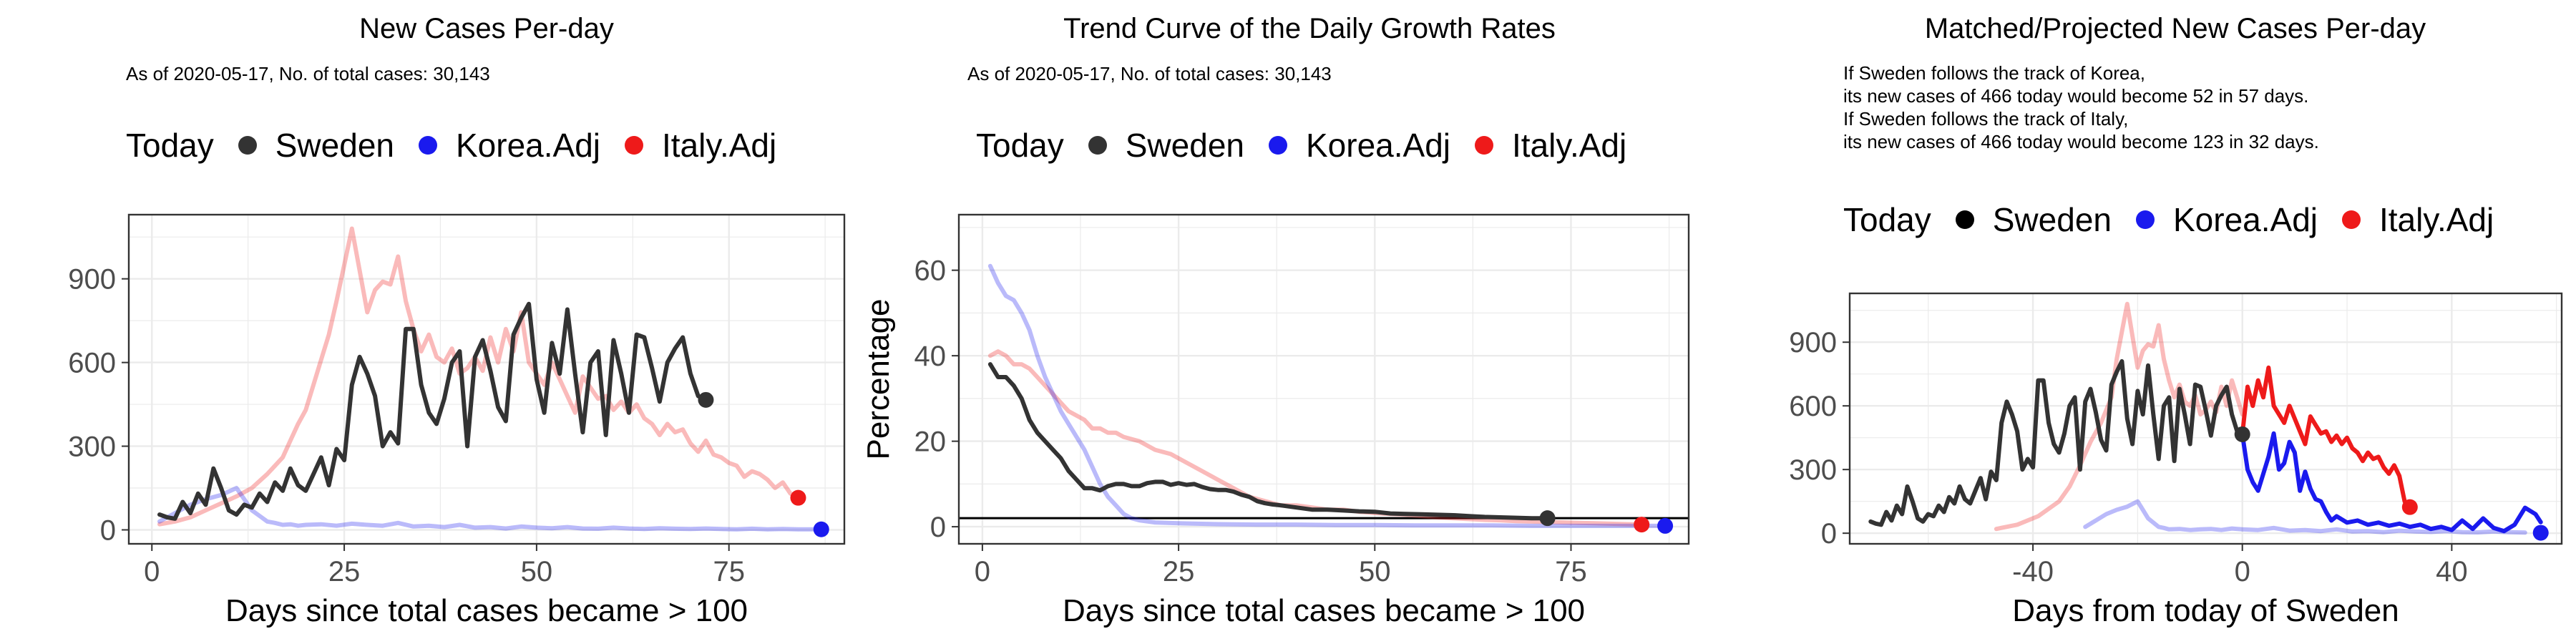  Describe the element at coordinates (486, 28) in the screenshot. I see `chart-title: New Cases Per-day` at that location.